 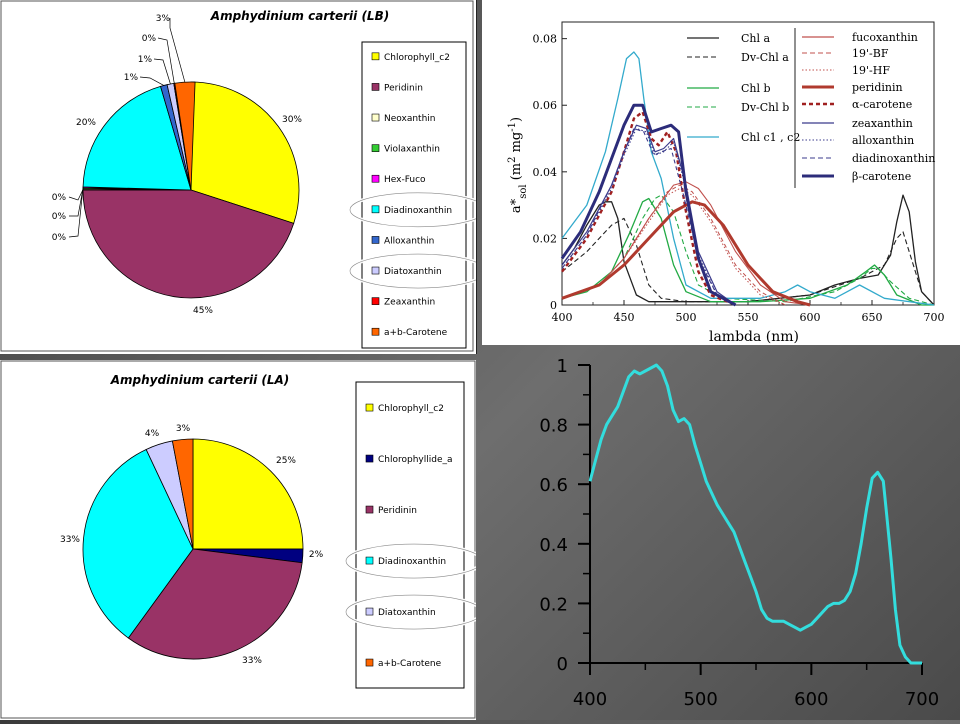 What do you see at coordinates (375, 240) in the screenshot?
I see `legend-swatch-alloxanthin` at bounding box center [375, 240].